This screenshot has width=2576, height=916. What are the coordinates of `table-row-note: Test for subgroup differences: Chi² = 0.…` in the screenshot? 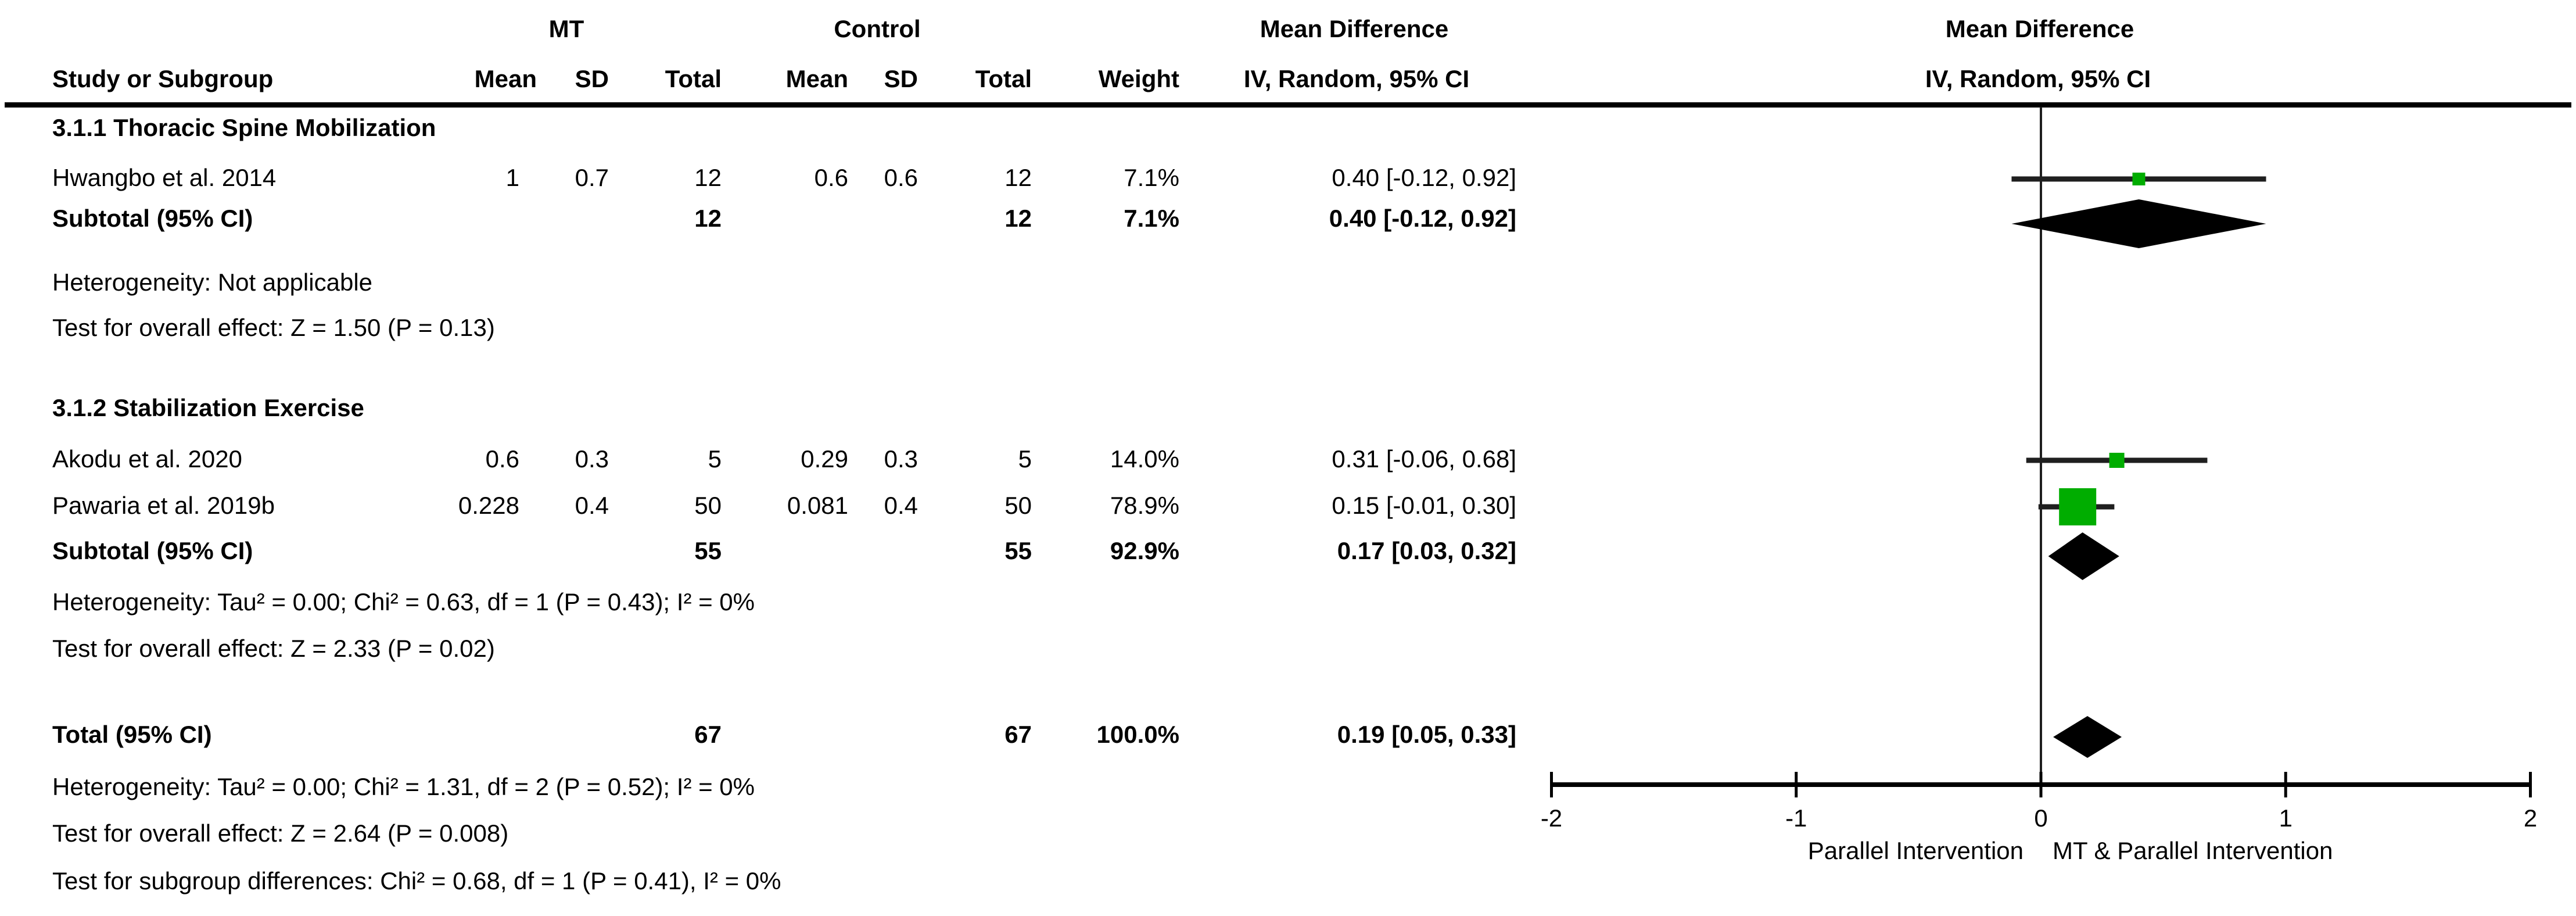 It's located at (784, 884).